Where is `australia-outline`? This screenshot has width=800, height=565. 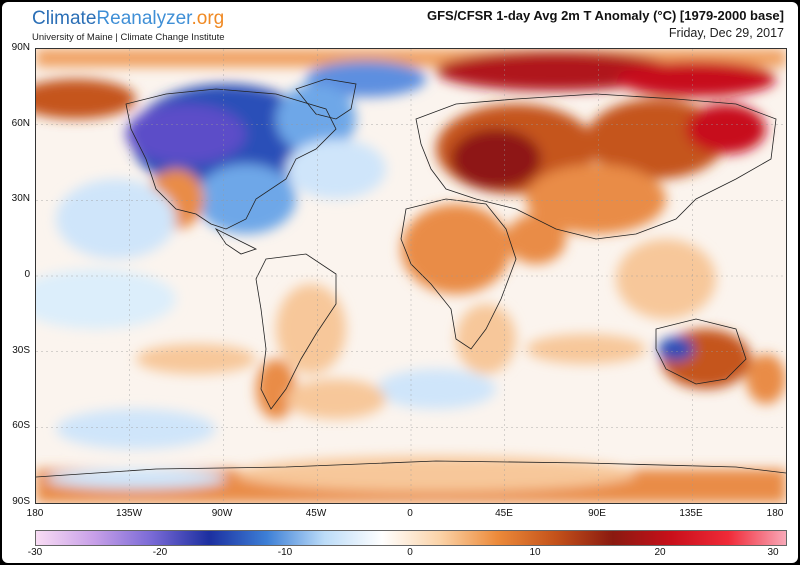 australia-outline is located at coordinates (701, 351).